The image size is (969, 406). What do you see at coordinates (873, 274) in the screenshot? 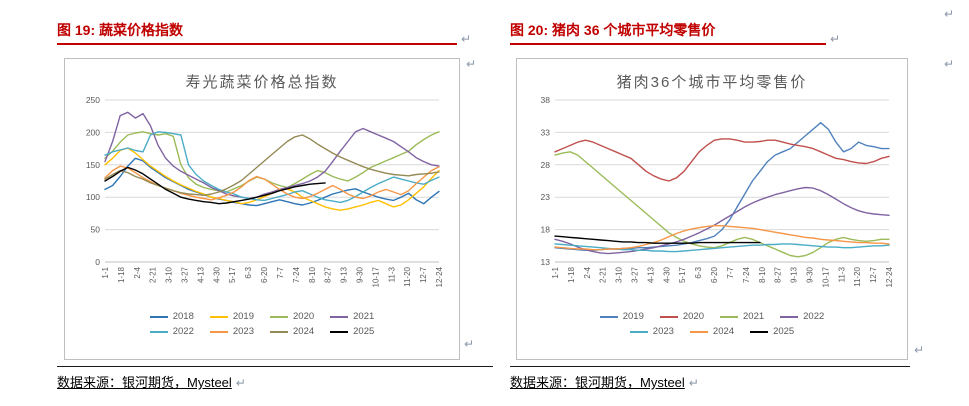
I see `svg-text: 12-7` at bounding box center [873, 274].